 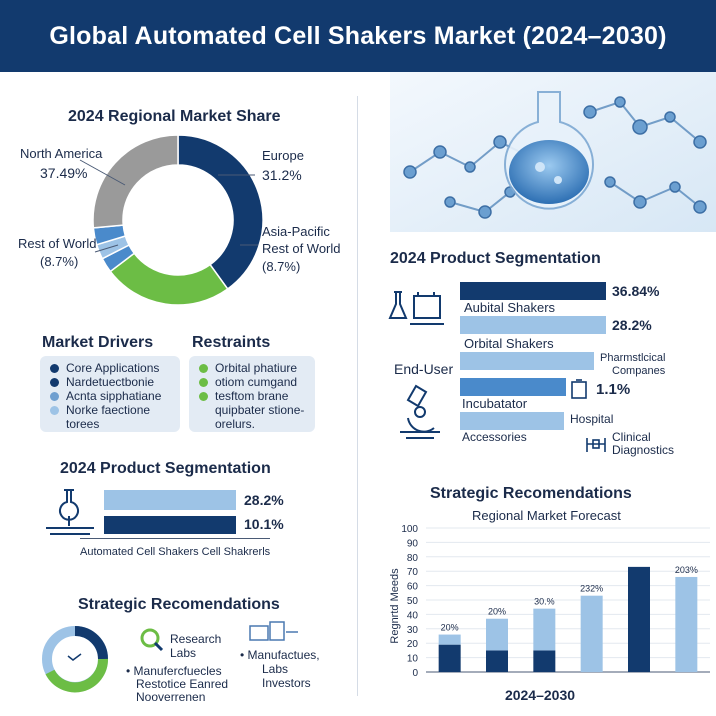 I want to click on strat-left-title: Strategic Recomendations, so click(x=179, y=604).